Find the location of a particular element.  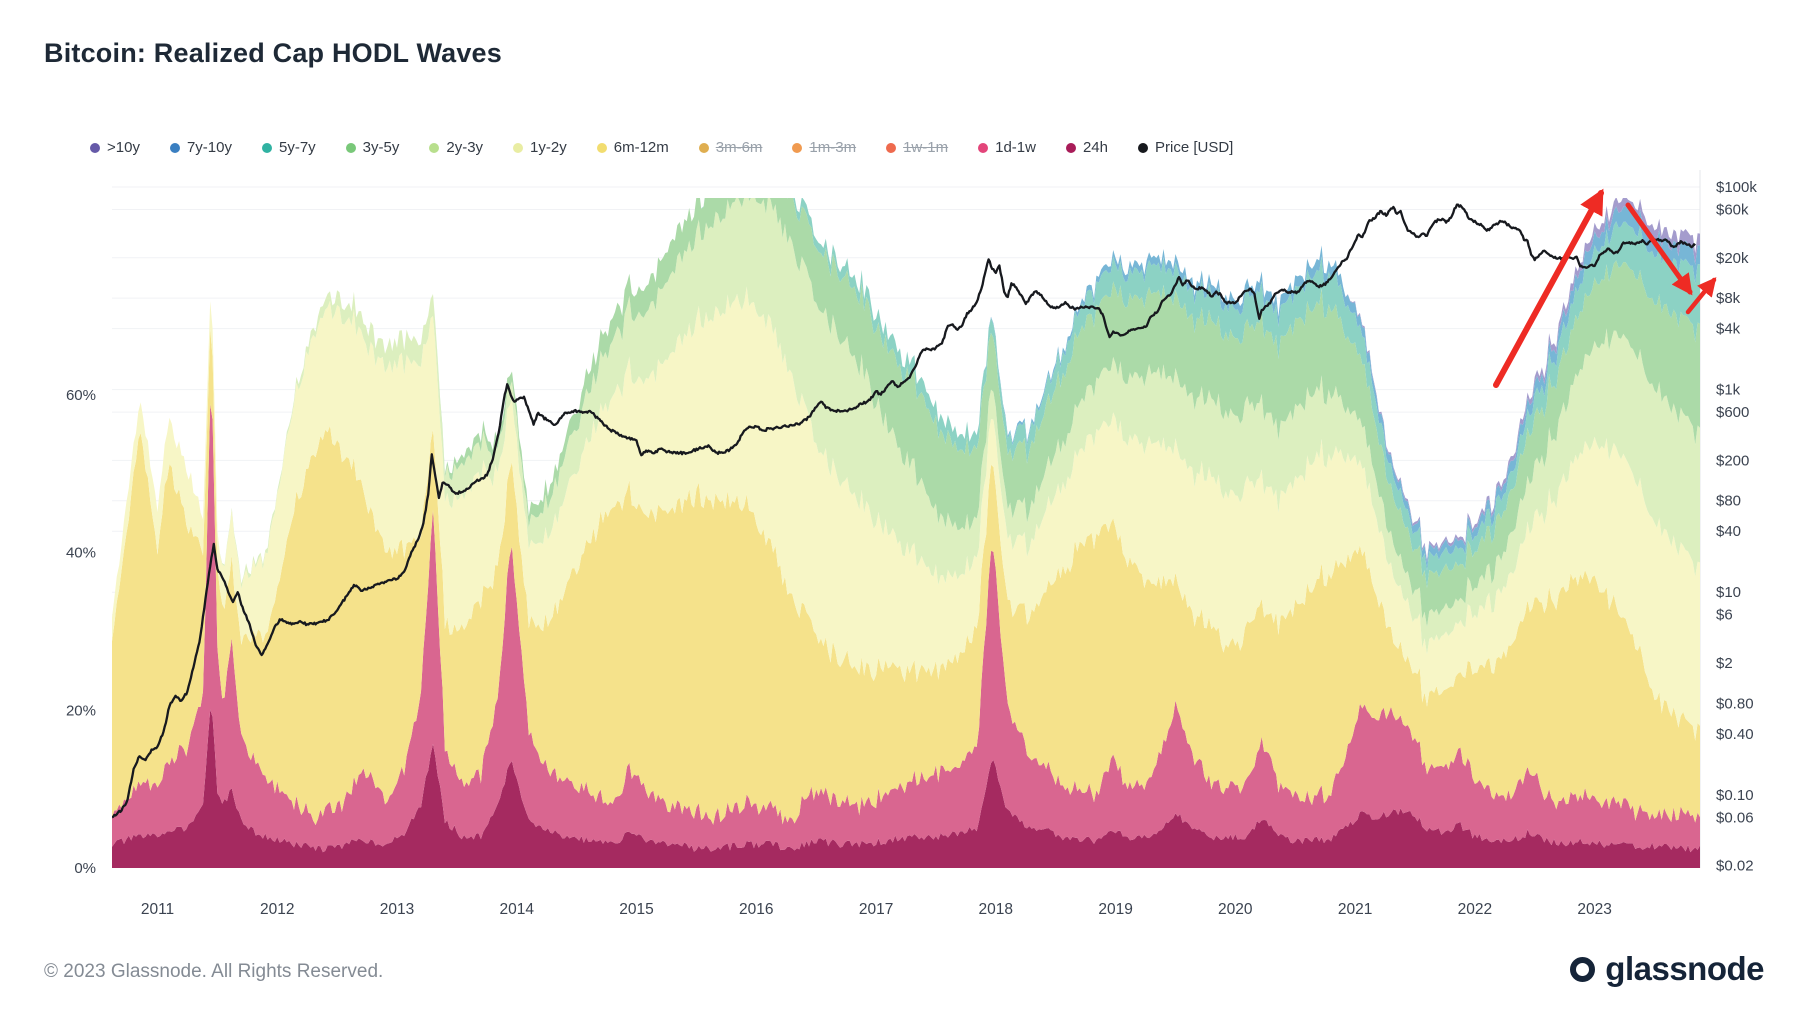

legend-label: 1m-3m is located at coordinates (833, 147).